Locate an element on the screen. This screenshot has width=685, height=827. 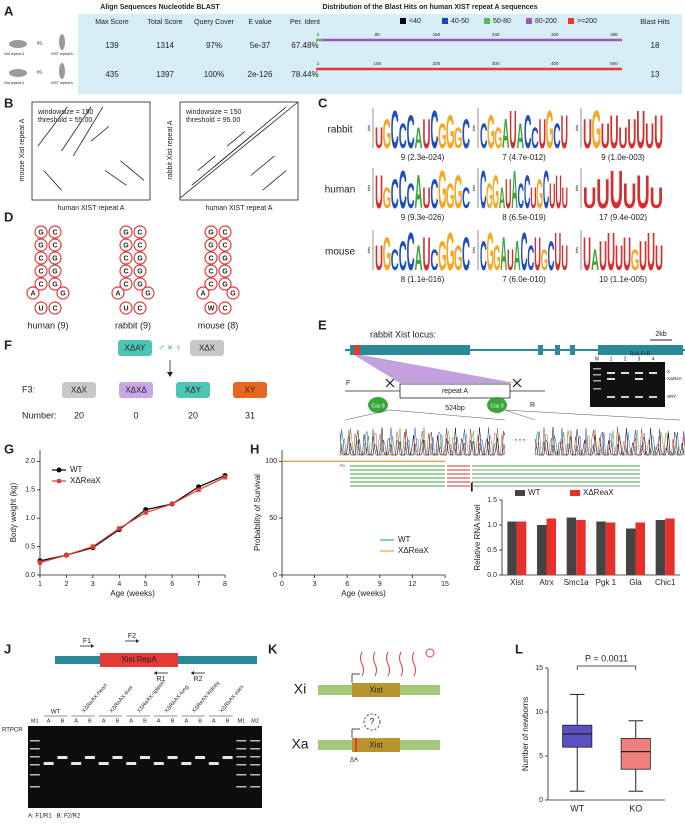
zoom-line is located at coordinates (592, 415).